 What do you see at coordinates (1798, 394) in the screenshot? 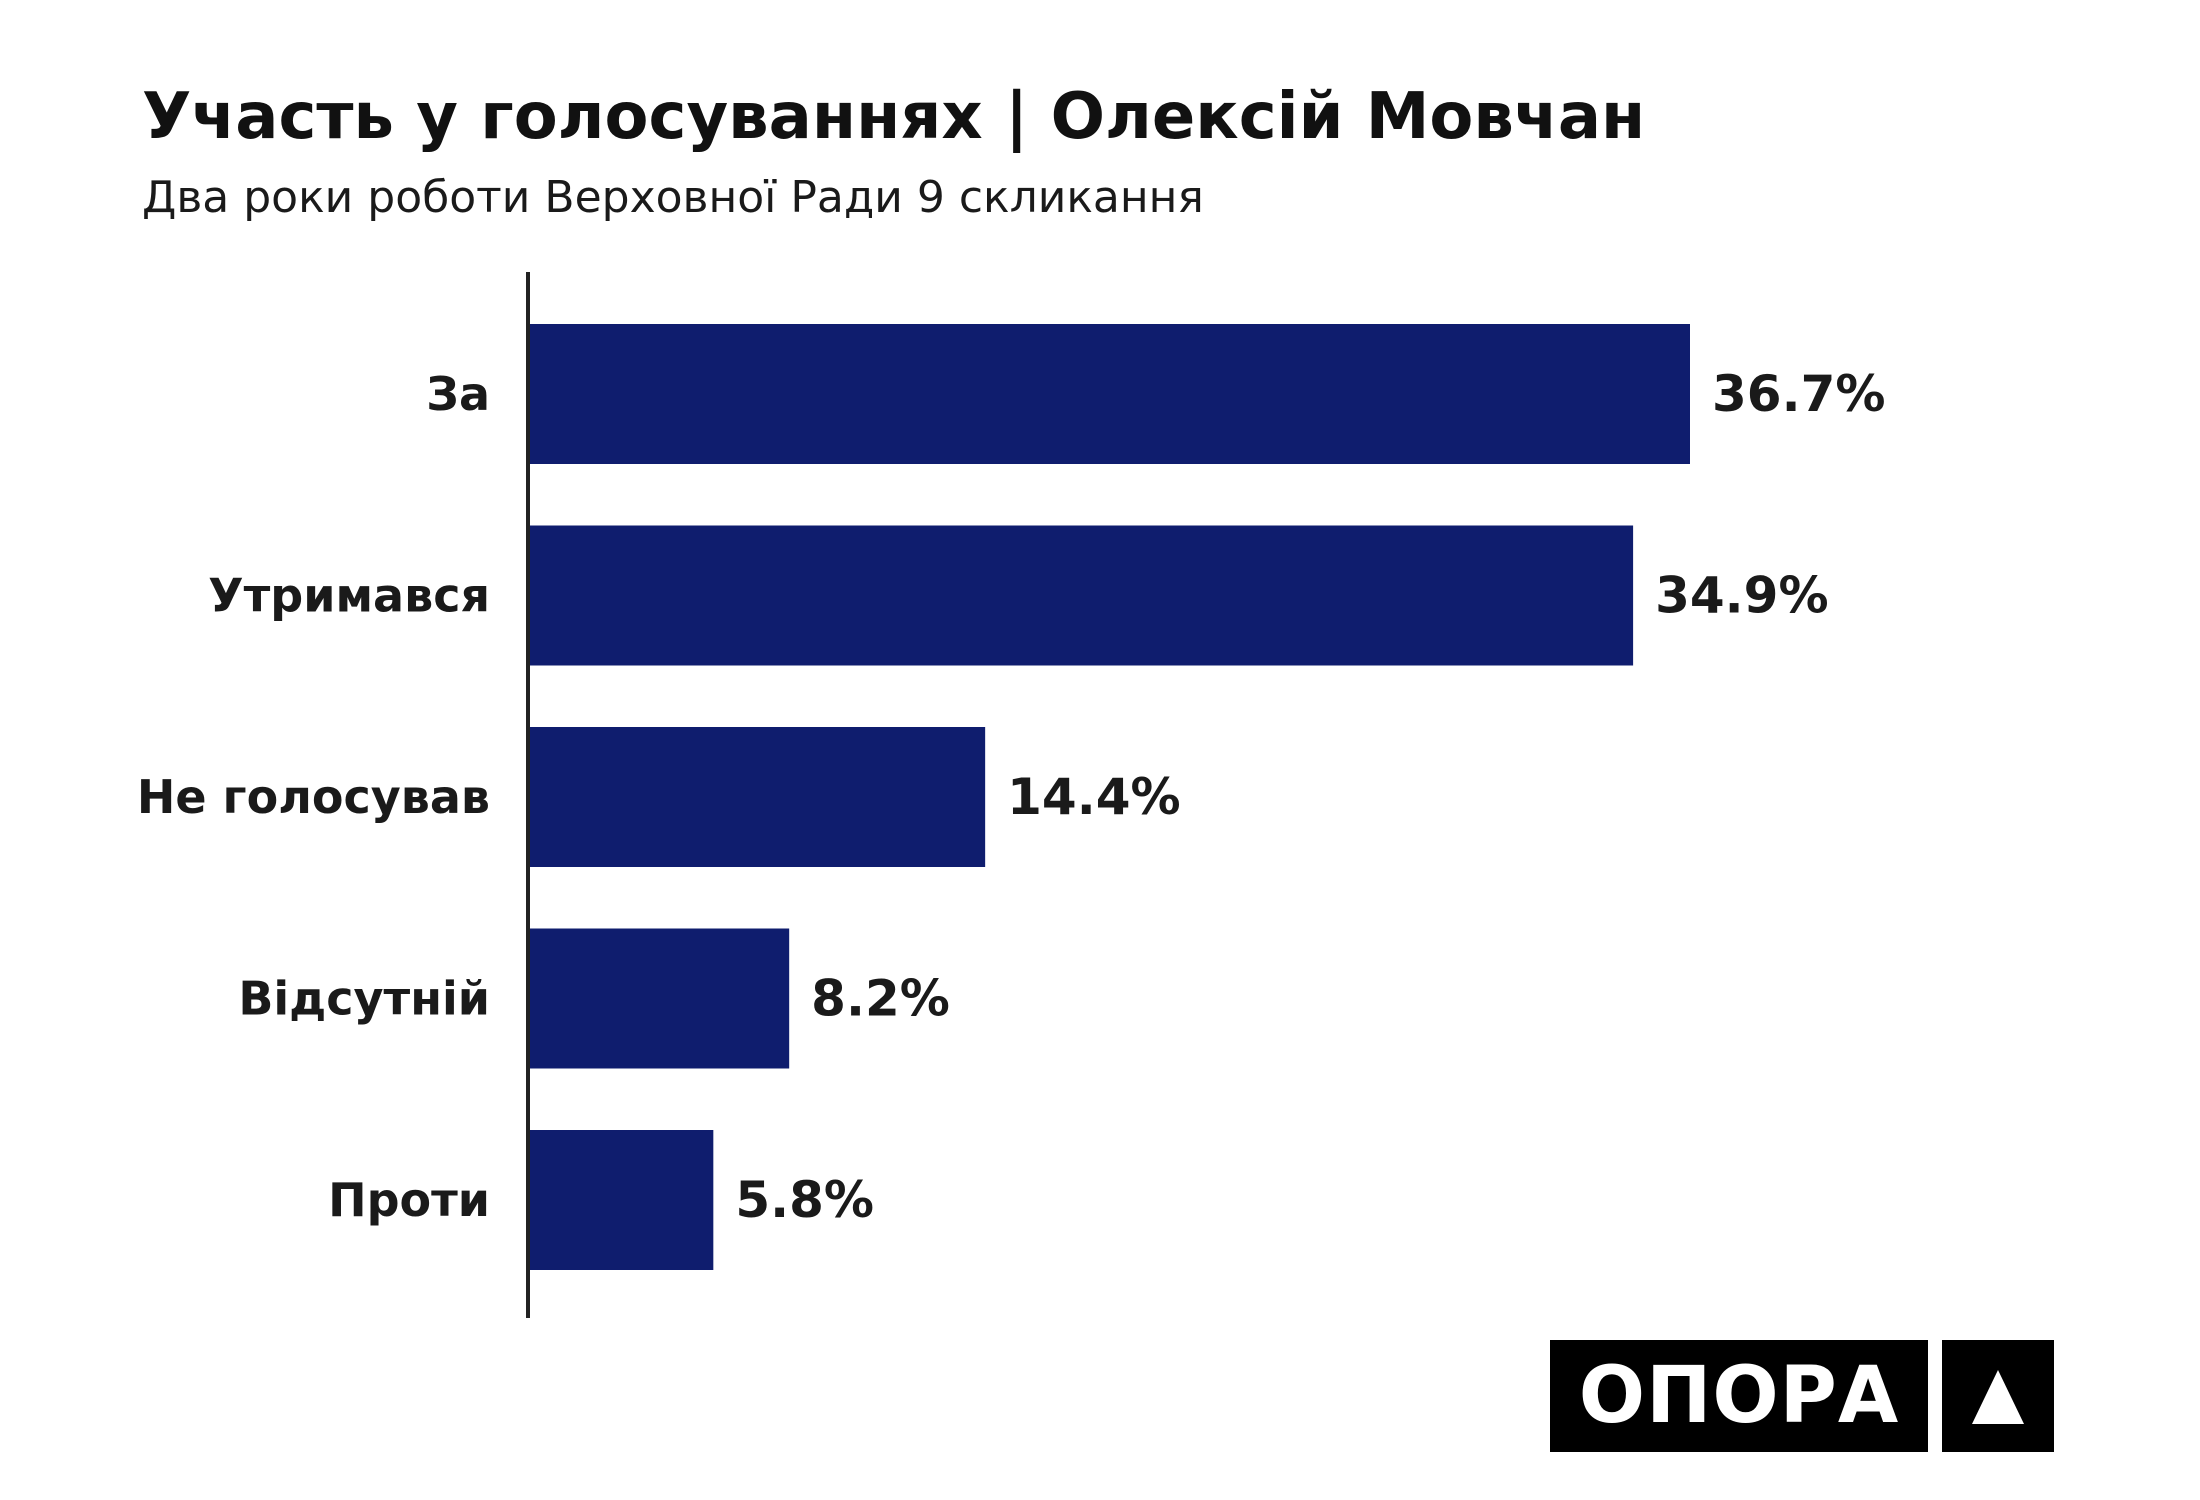
I see `value-label: 36.7%` at bounding box center [1798, 394].